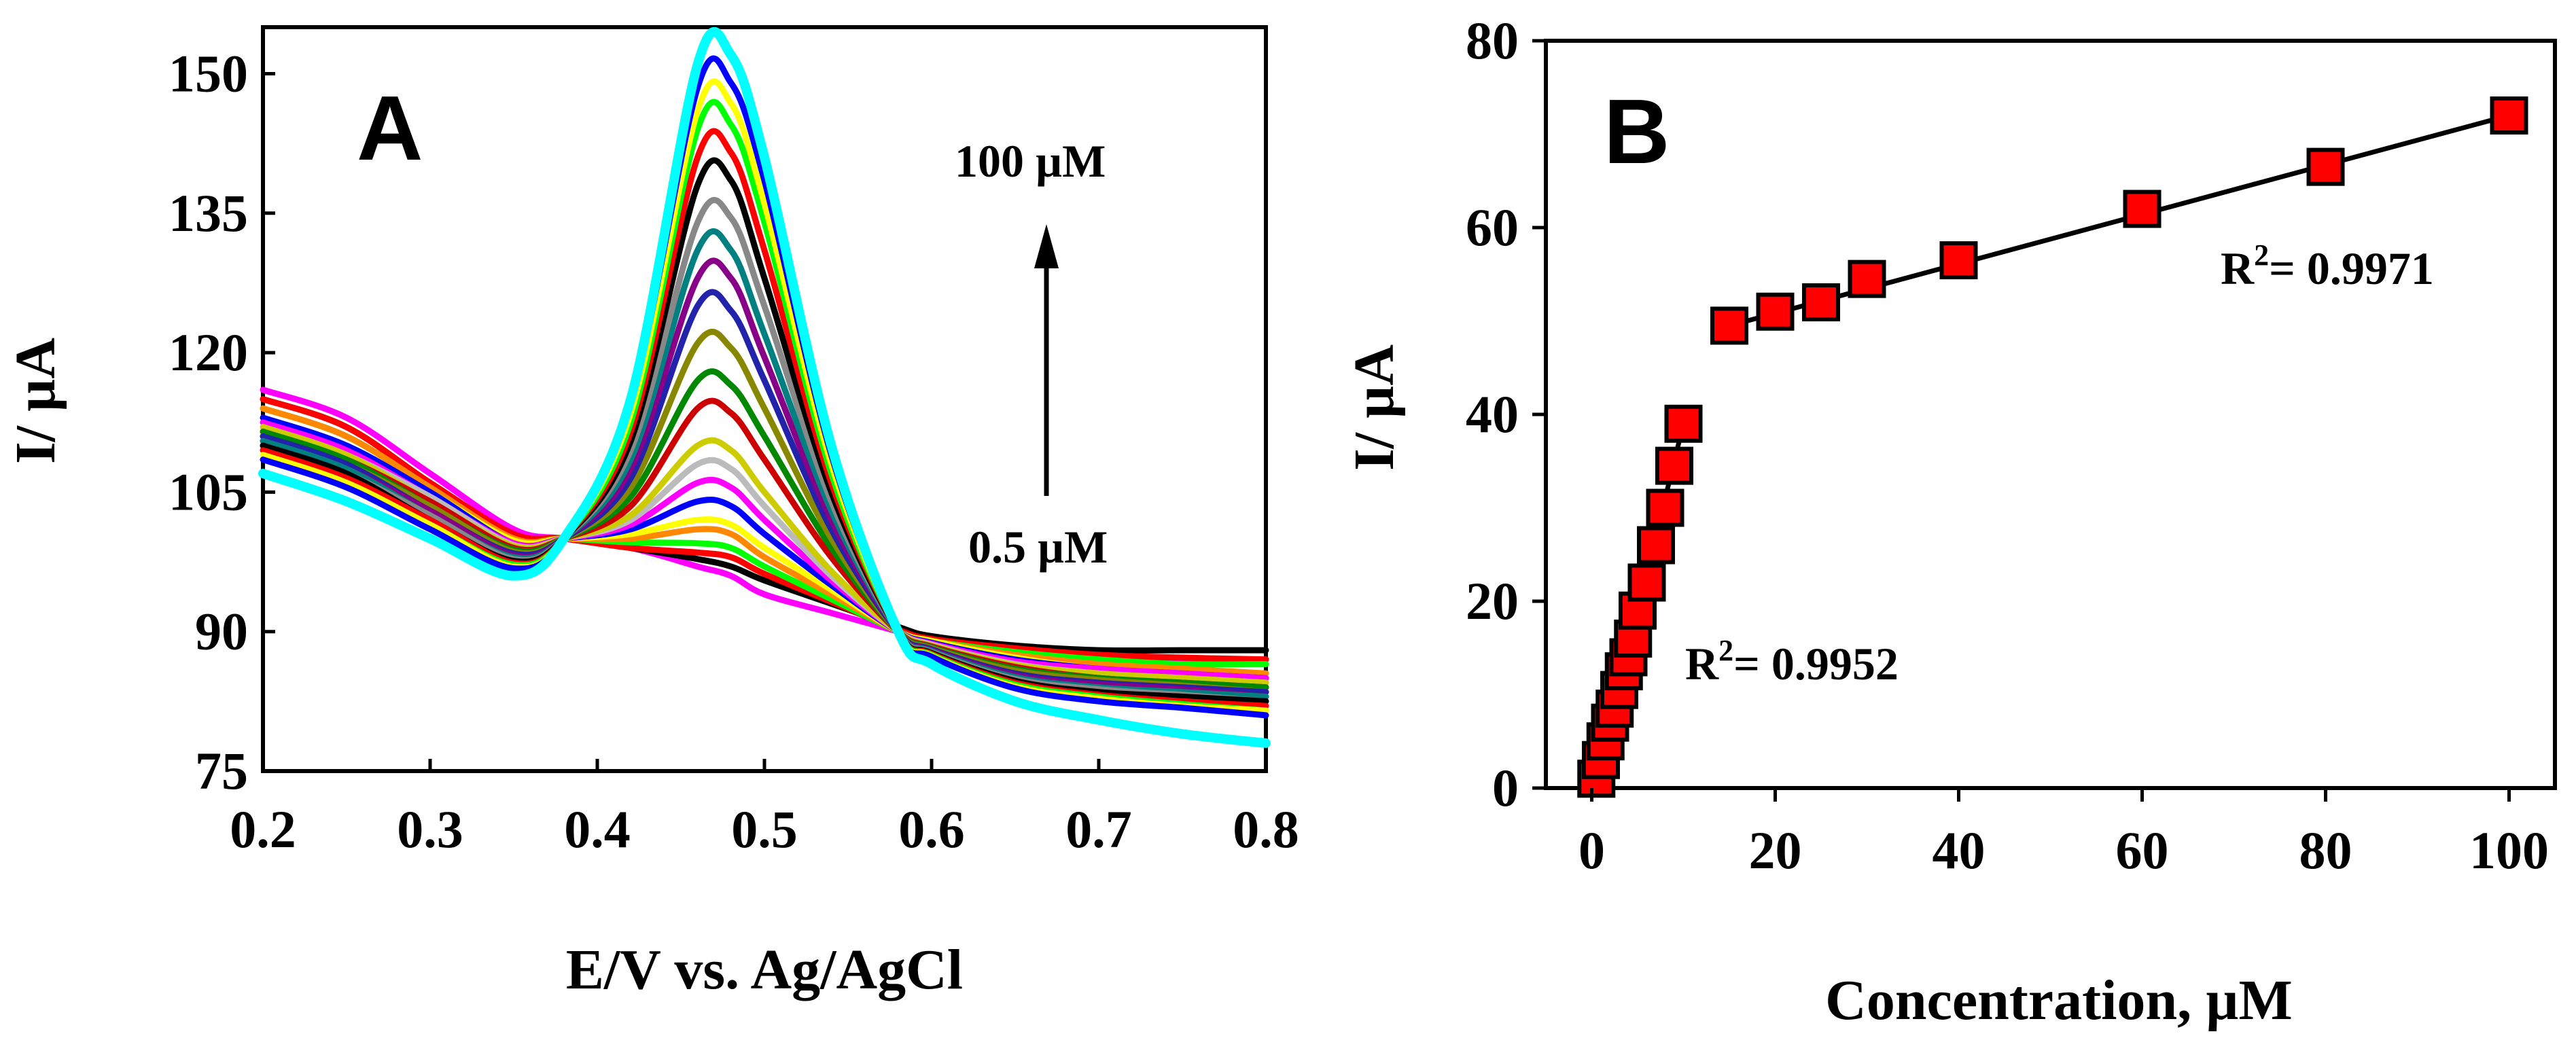 The image size is (2576, 1053). I want to click on panel-a-annotation-top: 100 µM, so click(1030, 161).